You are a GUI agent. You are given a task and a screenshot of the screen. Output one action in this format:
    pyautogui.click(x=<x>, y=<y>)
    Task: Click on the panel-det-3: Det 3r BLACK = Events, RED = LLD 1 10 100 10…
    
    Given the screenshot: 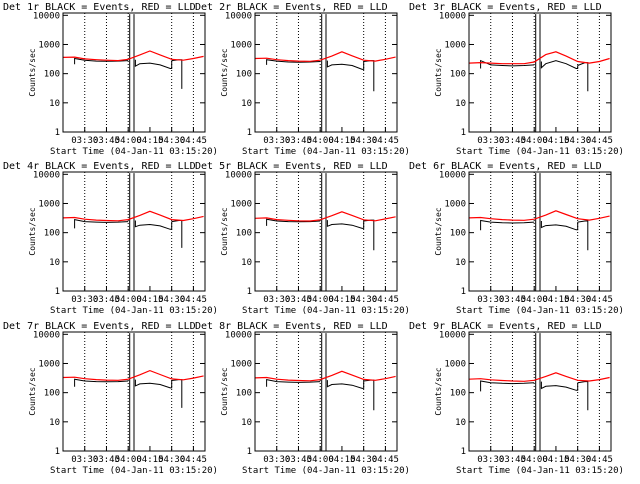 What is the action you would take?
    pyautogui.click(x=516, y=79)
    